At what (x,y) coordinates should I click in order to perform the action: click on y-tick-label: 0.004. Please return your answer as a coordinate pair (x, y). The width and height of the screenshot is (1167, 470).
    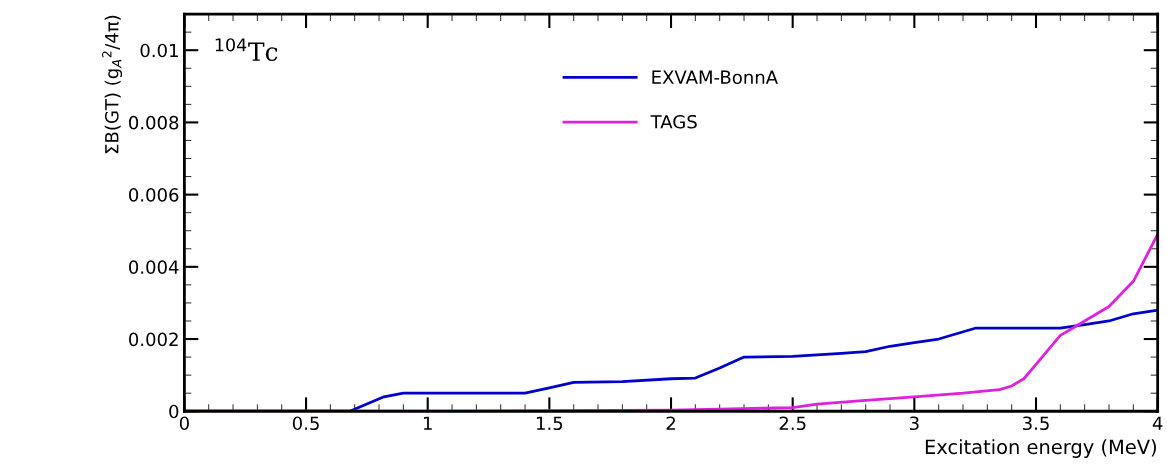
    Looking at the image, I should click on (154, 267).